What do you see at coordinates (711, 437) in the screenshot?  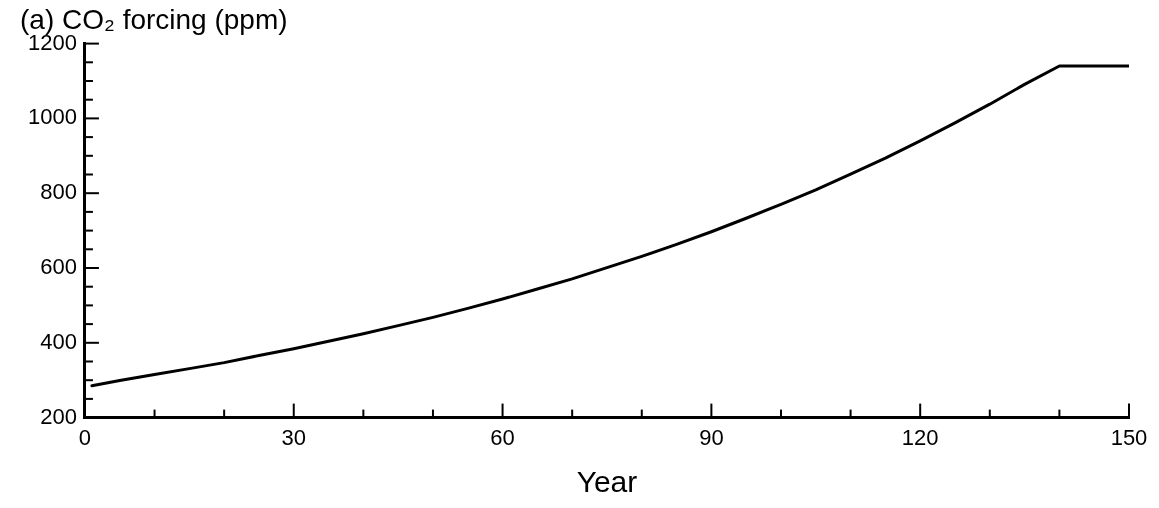 I see `x-tick-label: 90` at bounding box center [711, 437].